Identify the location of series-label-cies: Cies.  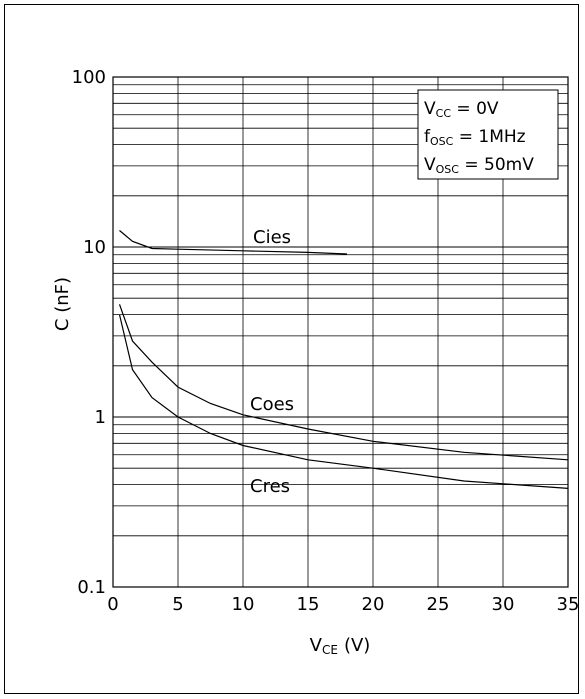
(272, 237).